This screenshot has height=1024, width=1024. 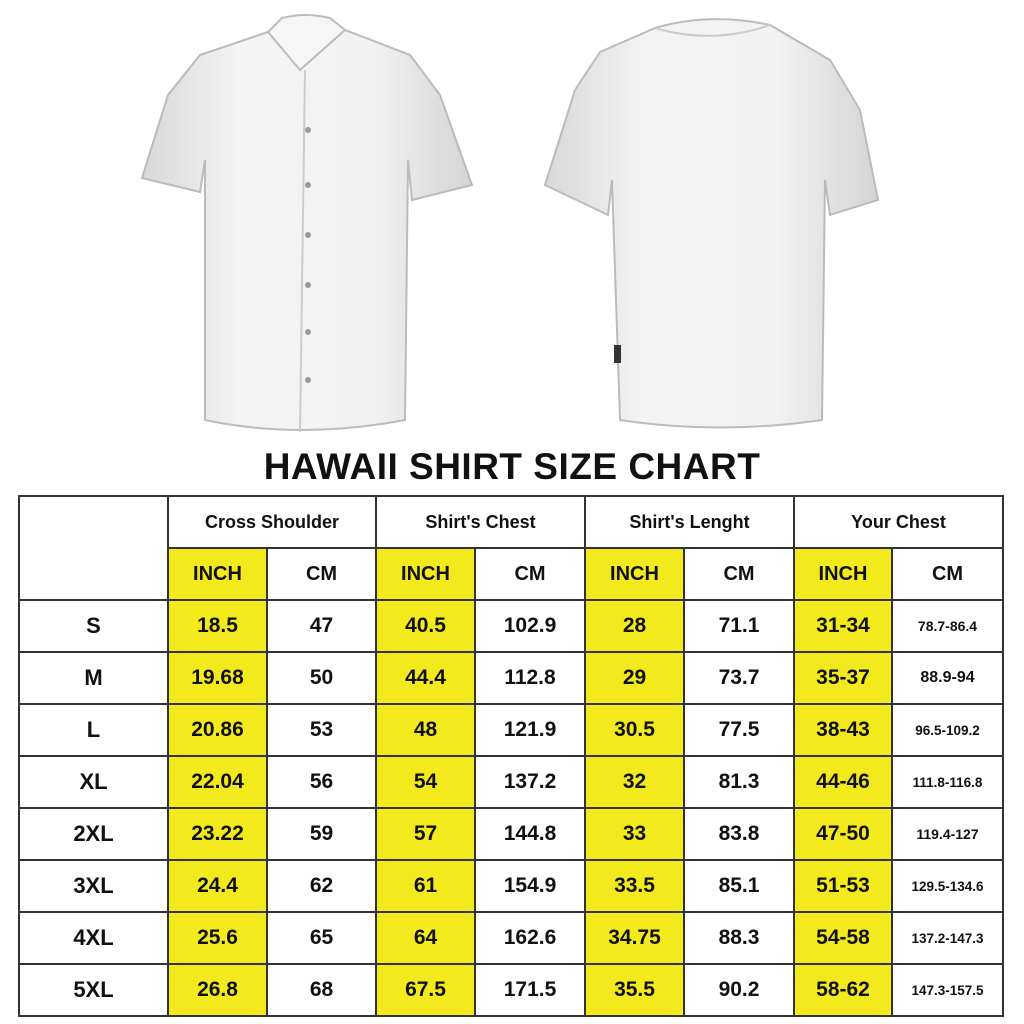 I want to click on table-cell: 53, so click(x=321, y=730).